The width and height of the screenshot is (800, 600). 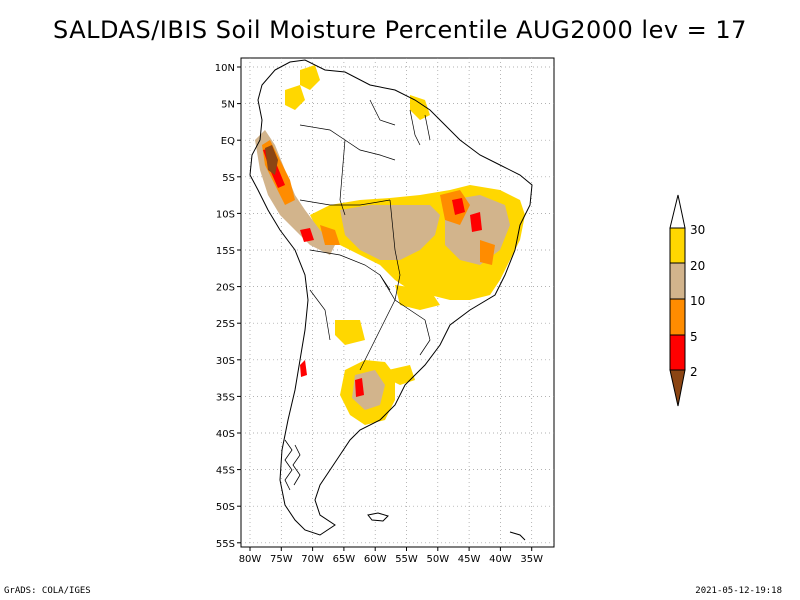 I want to click on lon-label: 65W, so click(x=344, y=559).